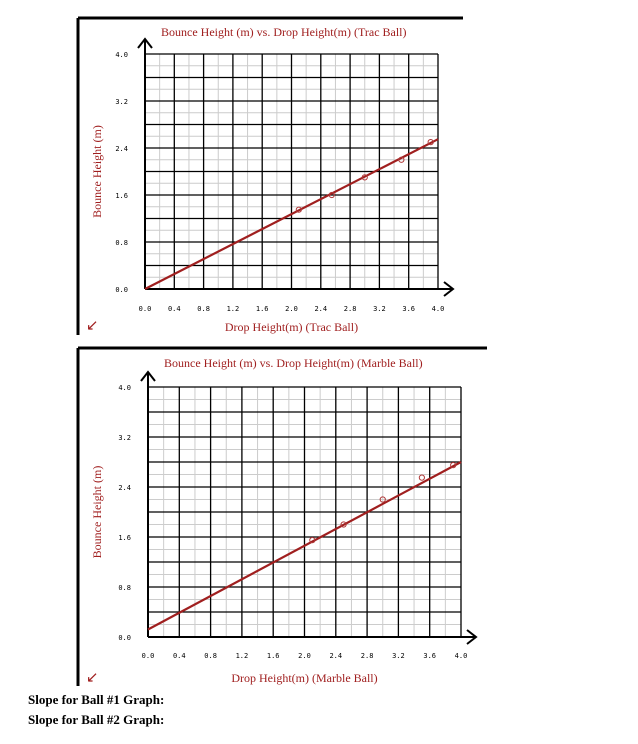 This screenshot has width=638, height=744. I want to click on slope-ball2-label: Slope for Ball #2 Graph:, so click(96, 719).